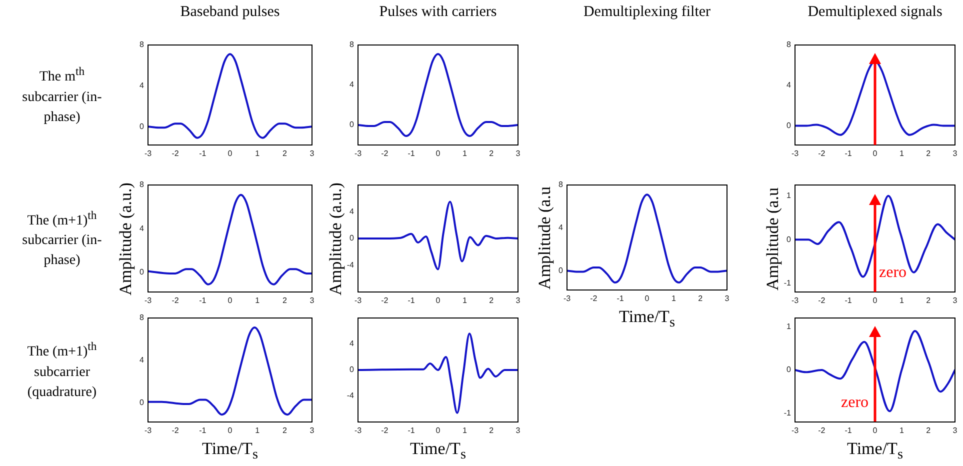 The width and height of the screenshot is (963, 466). I want to click on chart-title: Demultiplexing filter, so click(647, 12).